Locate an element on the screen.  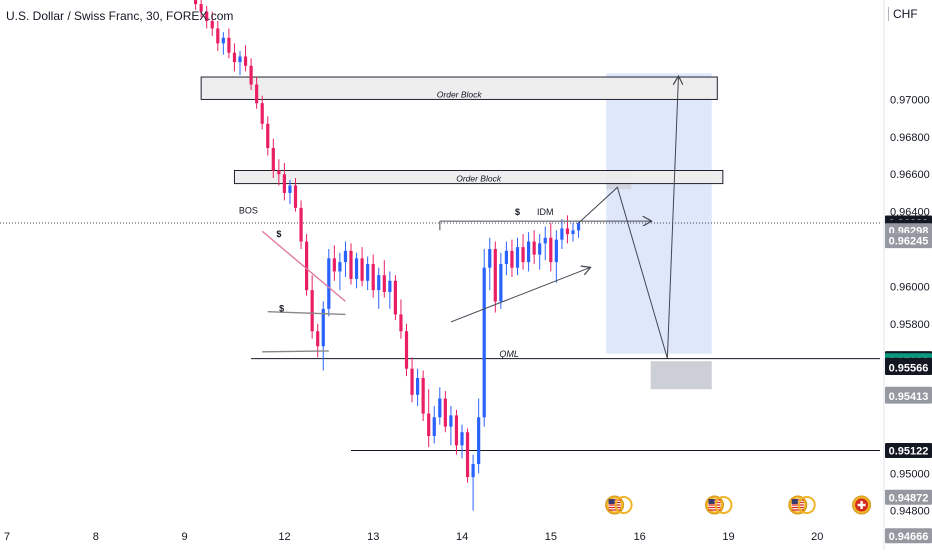
y-tick-label: 0.95000 is located at coordinates (910, 474).